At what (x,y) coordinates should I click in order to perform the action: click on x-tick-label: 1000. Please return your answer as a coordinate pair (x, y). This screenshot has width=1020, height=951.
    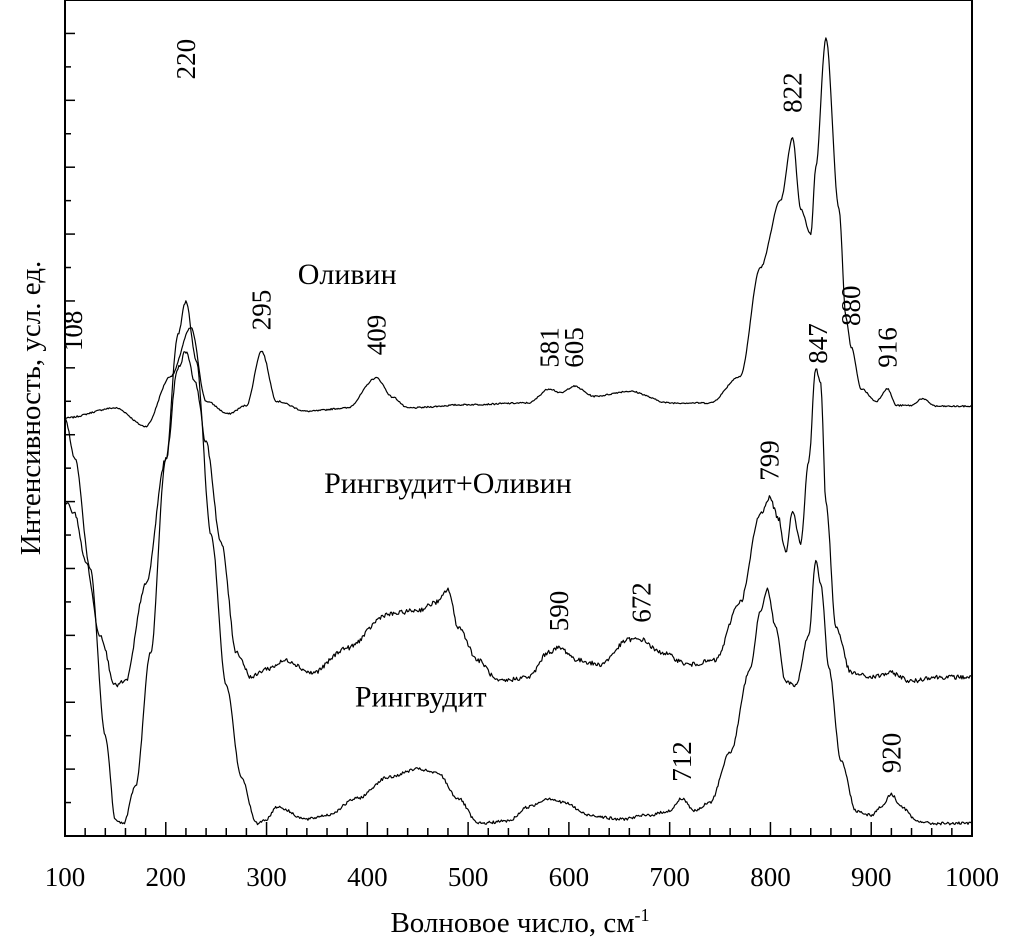
    Looking at the image, I should click on (972, 877).